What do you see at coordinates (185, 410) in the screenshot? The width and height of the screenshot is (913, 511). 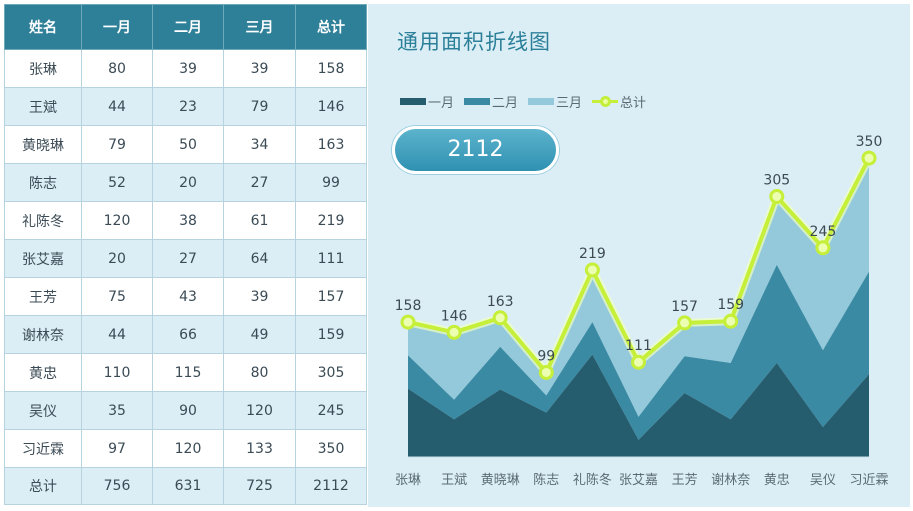 I see `table-row: 吴仪 35 90 120 245` at bounding box center [185, 410].